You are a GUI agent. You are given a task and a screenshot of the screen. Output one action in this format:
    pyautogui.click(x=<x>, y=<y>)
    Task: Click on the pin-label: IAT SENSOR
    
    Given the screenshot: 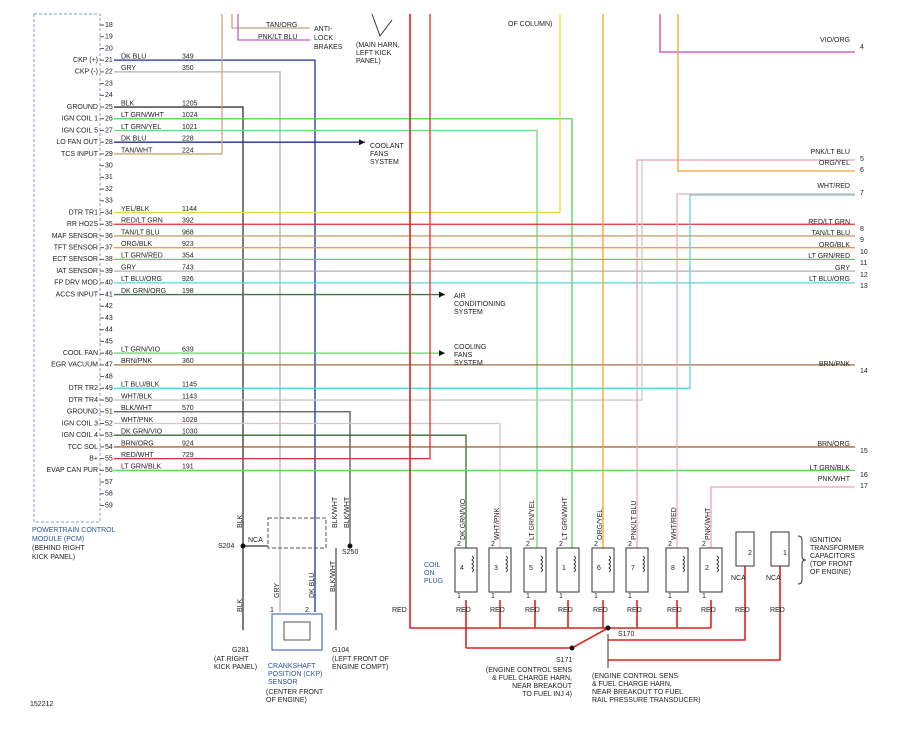 What is the action you would take?
    pyautogui.click(x=77, y=271)
    